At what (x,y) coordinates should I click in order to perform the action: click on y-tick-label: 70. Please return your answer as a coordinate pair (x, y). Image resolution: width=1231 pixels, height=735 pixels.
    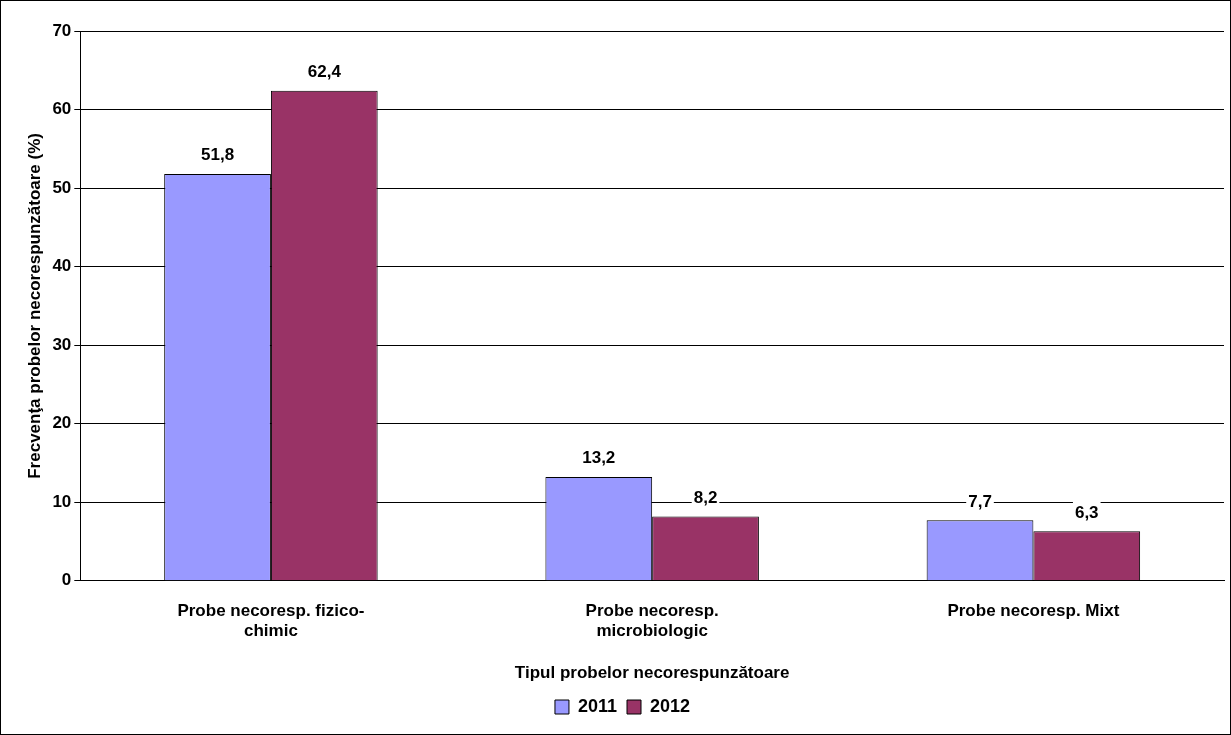
    Looking at the image, I should click on (62, 30).